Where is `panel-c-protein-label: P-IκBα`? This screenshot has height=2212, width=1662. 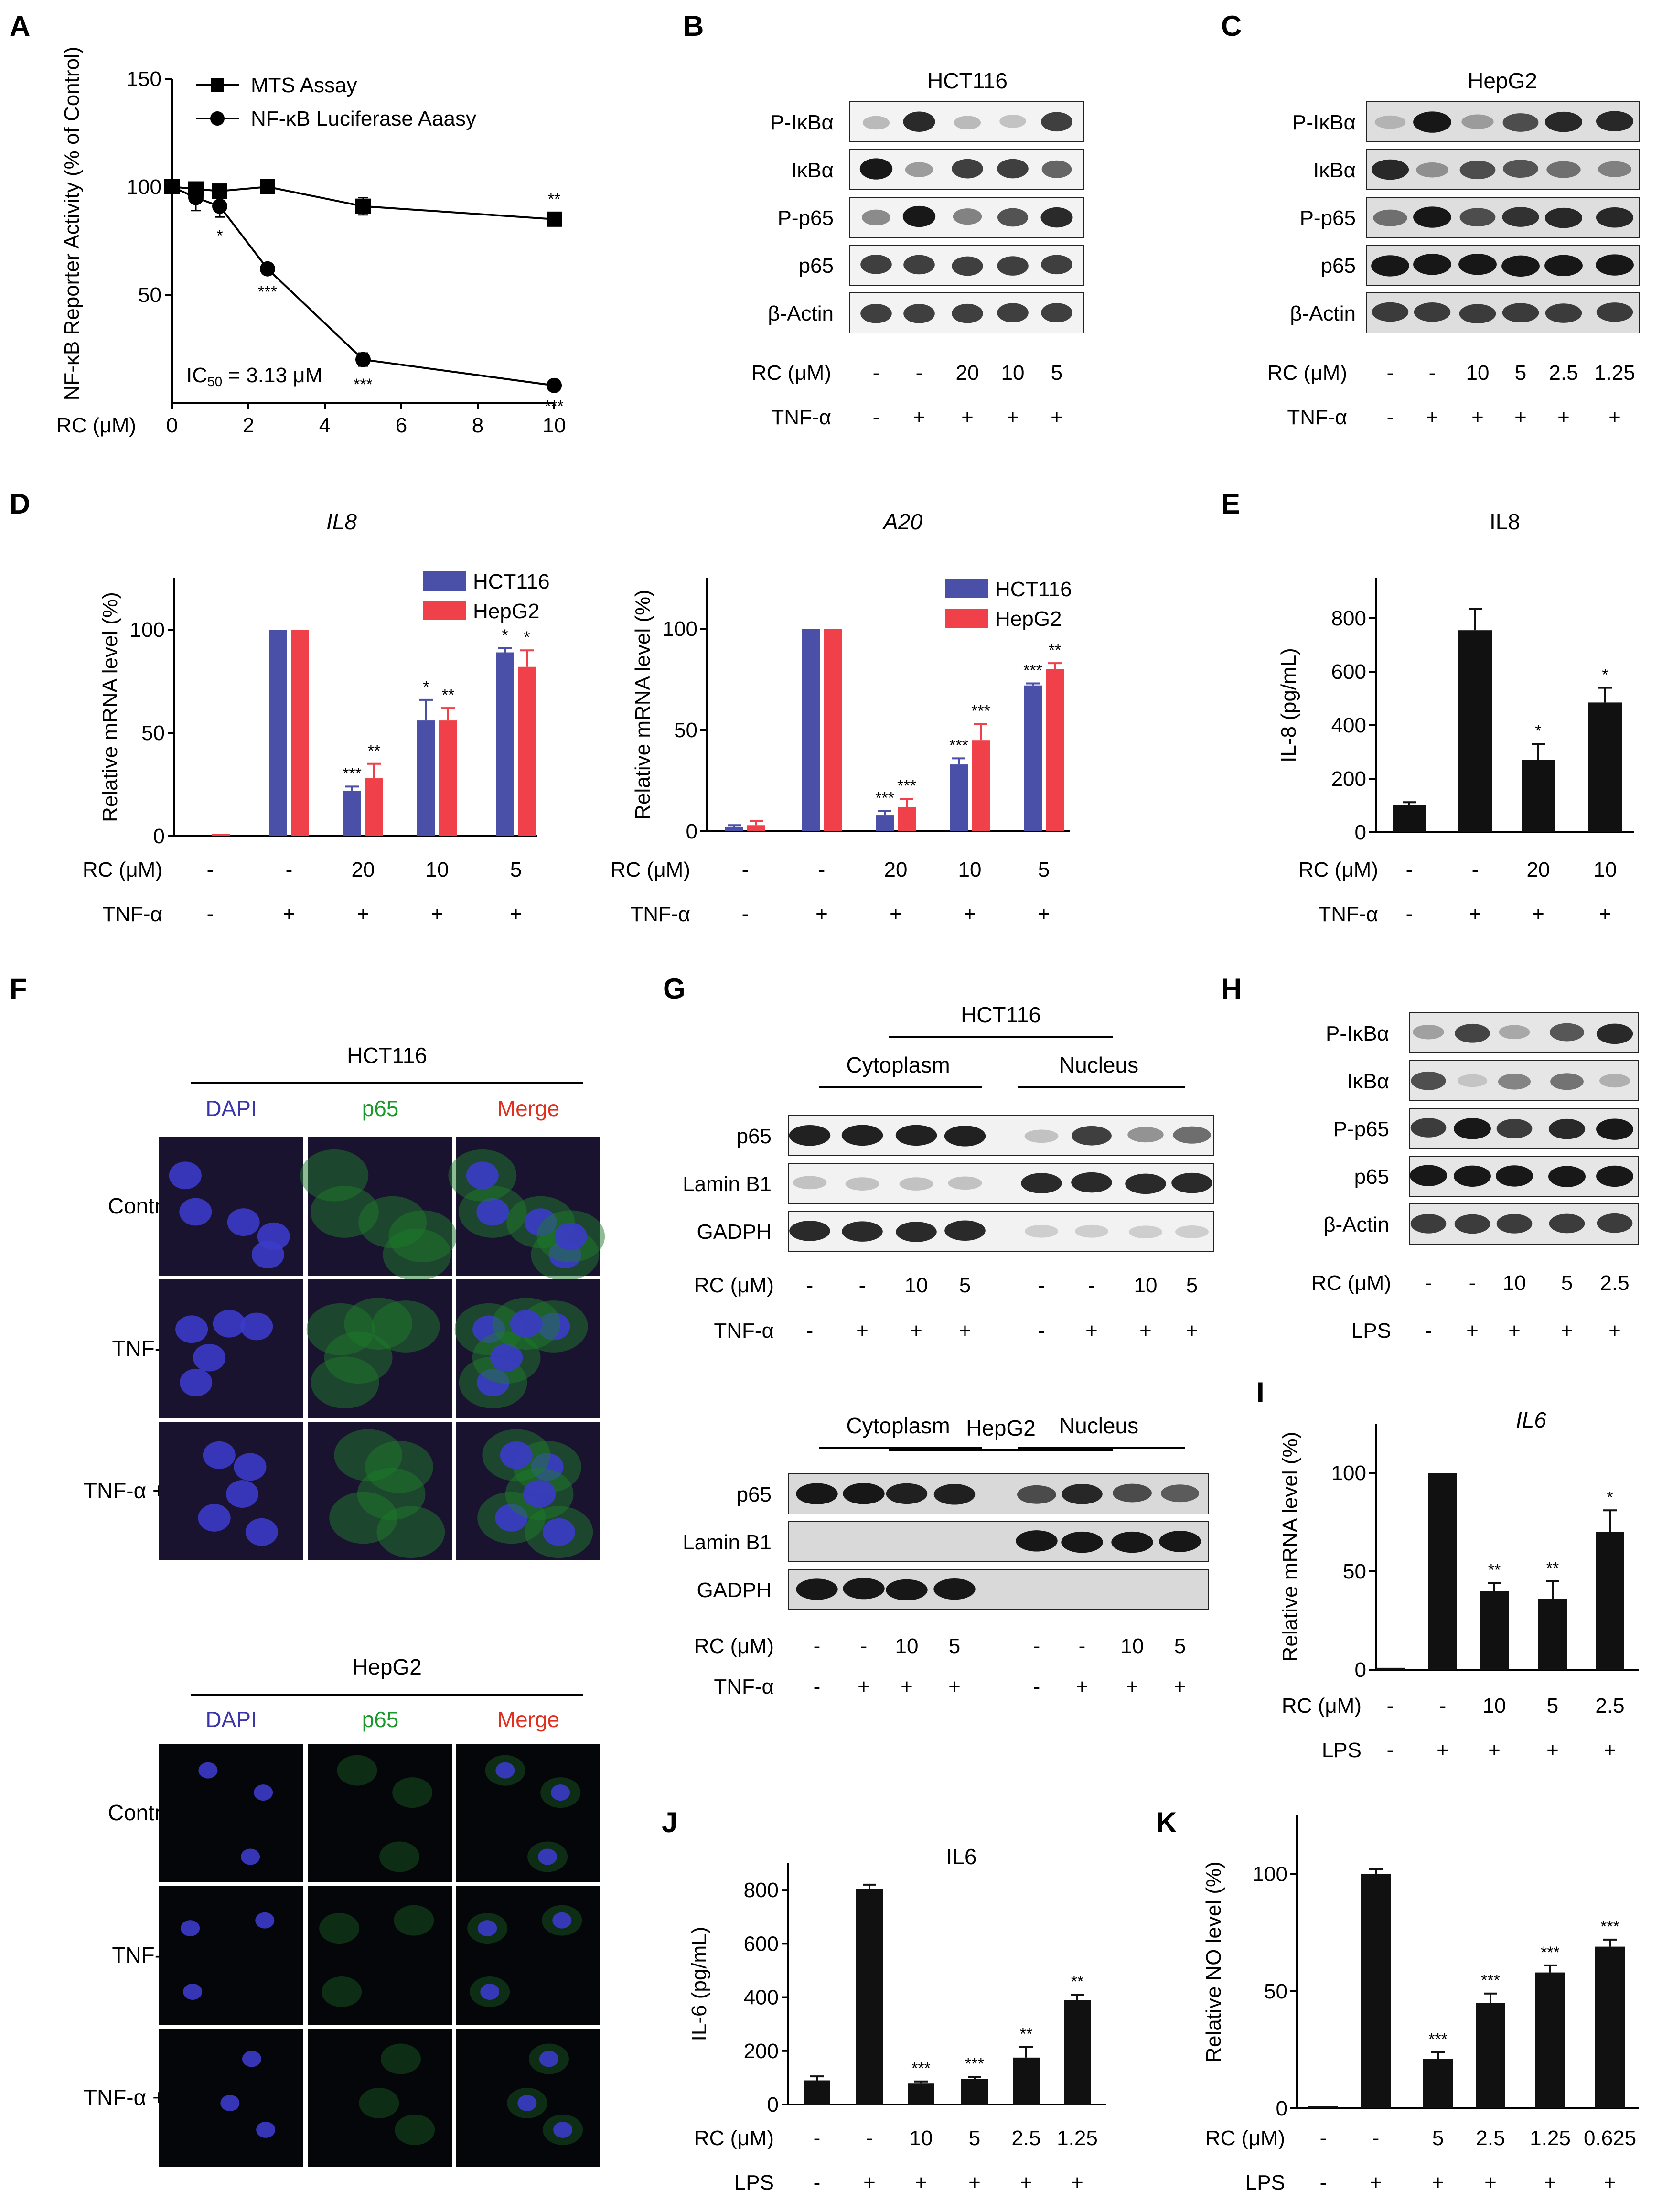 panel-c-protein-label: P-IκBα is located at coordinates (1324, 122).